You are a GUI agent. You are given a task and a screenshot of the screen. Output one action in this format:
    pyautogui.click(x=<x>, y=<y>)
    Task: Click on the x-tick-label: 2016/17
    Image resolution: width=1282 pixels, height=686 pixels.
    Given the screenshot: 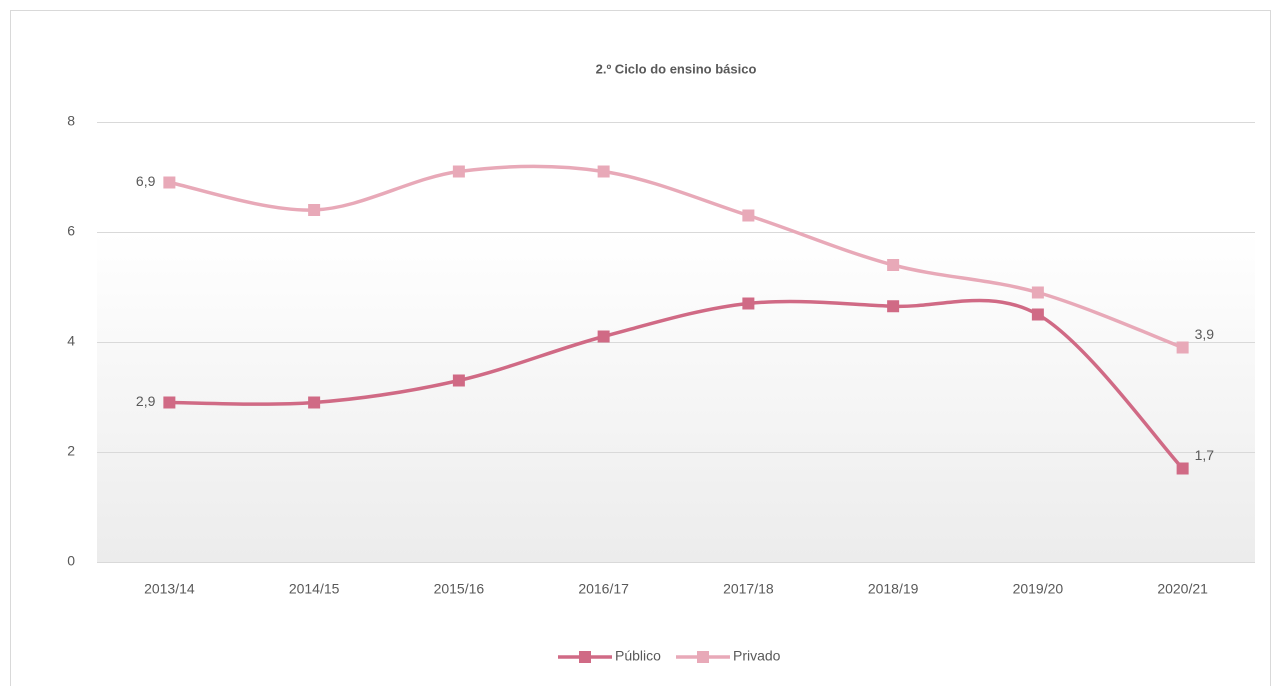 What is the action you would take?
    pyautogui.click(x=603, y=589)
    